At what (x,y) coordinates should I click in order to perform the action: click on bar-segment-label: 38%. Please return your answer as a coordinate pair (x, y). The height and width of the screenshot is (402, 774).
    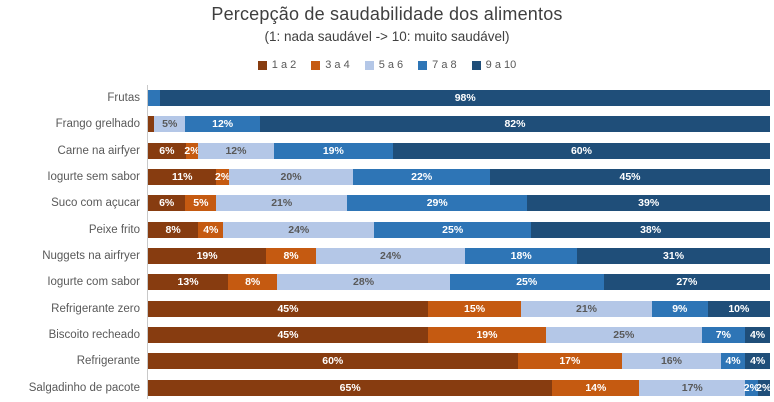
    Looking at the image, I should click on (651, 229).